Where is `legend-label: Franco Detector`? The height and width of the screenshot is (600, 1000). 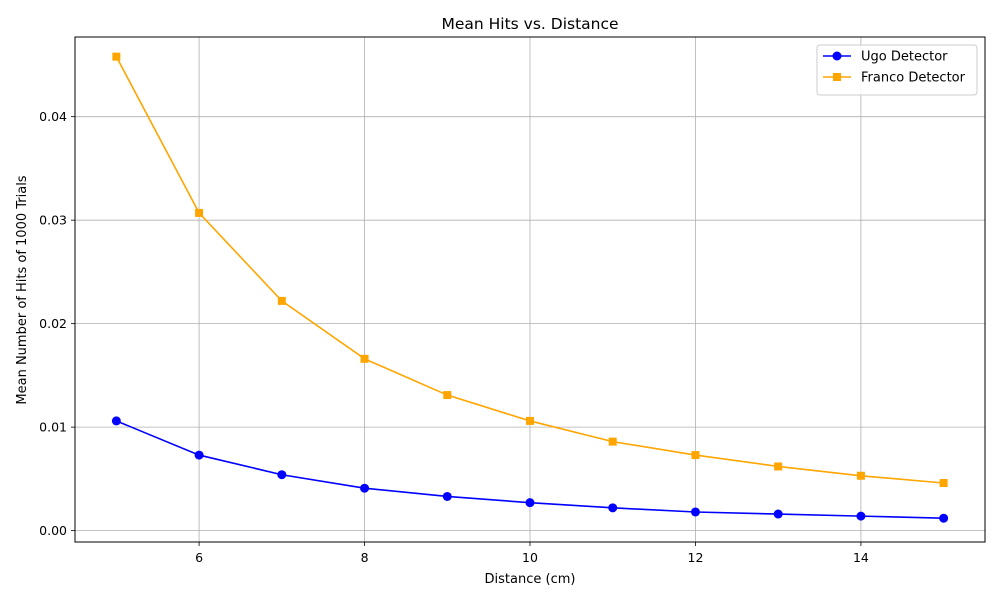
legend-label: Franco Detector is located at coordinates (913, 78).